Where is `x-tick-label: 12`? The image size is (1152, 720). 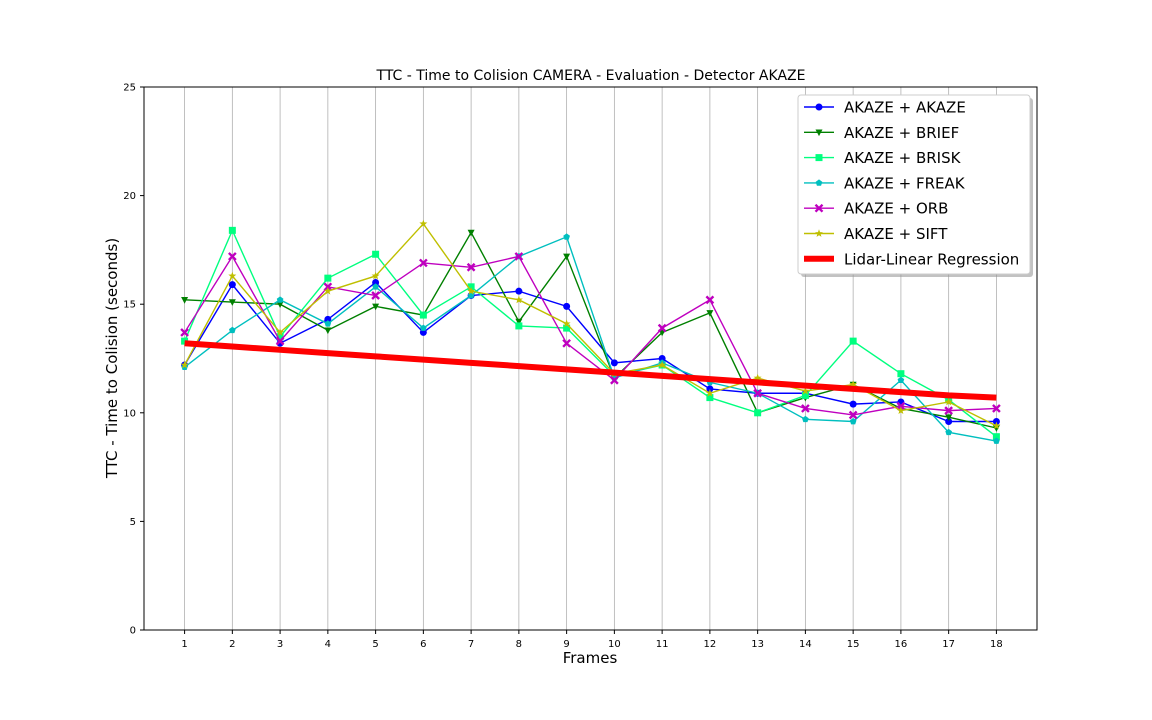
x-tick-label: 12 is located at coordinates (710, 644).